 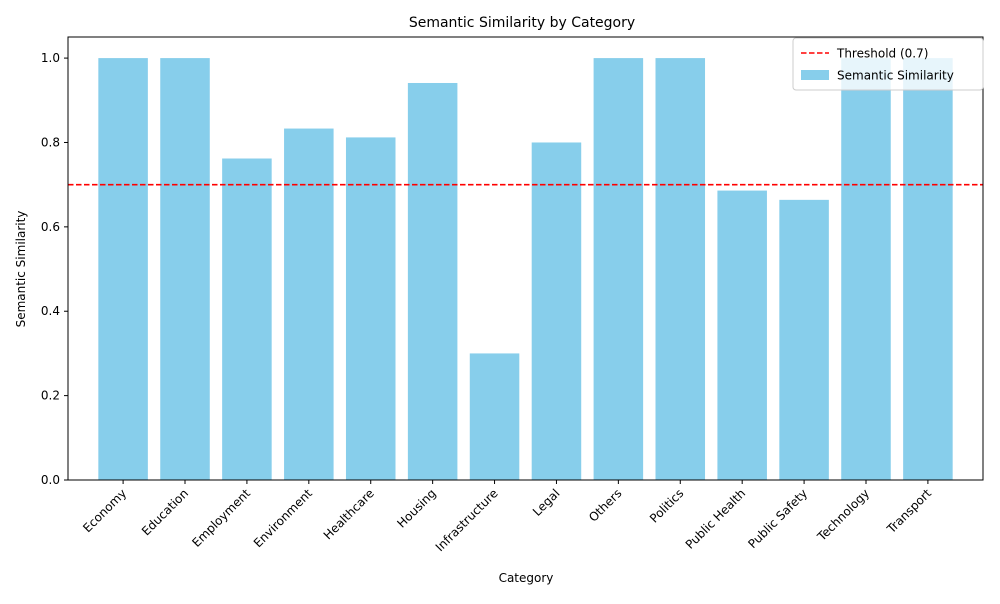 What do you see at coordinates (605, 505) in the screenshot?
I see `x-tick-label: Others` at bounding box center [605, 505].